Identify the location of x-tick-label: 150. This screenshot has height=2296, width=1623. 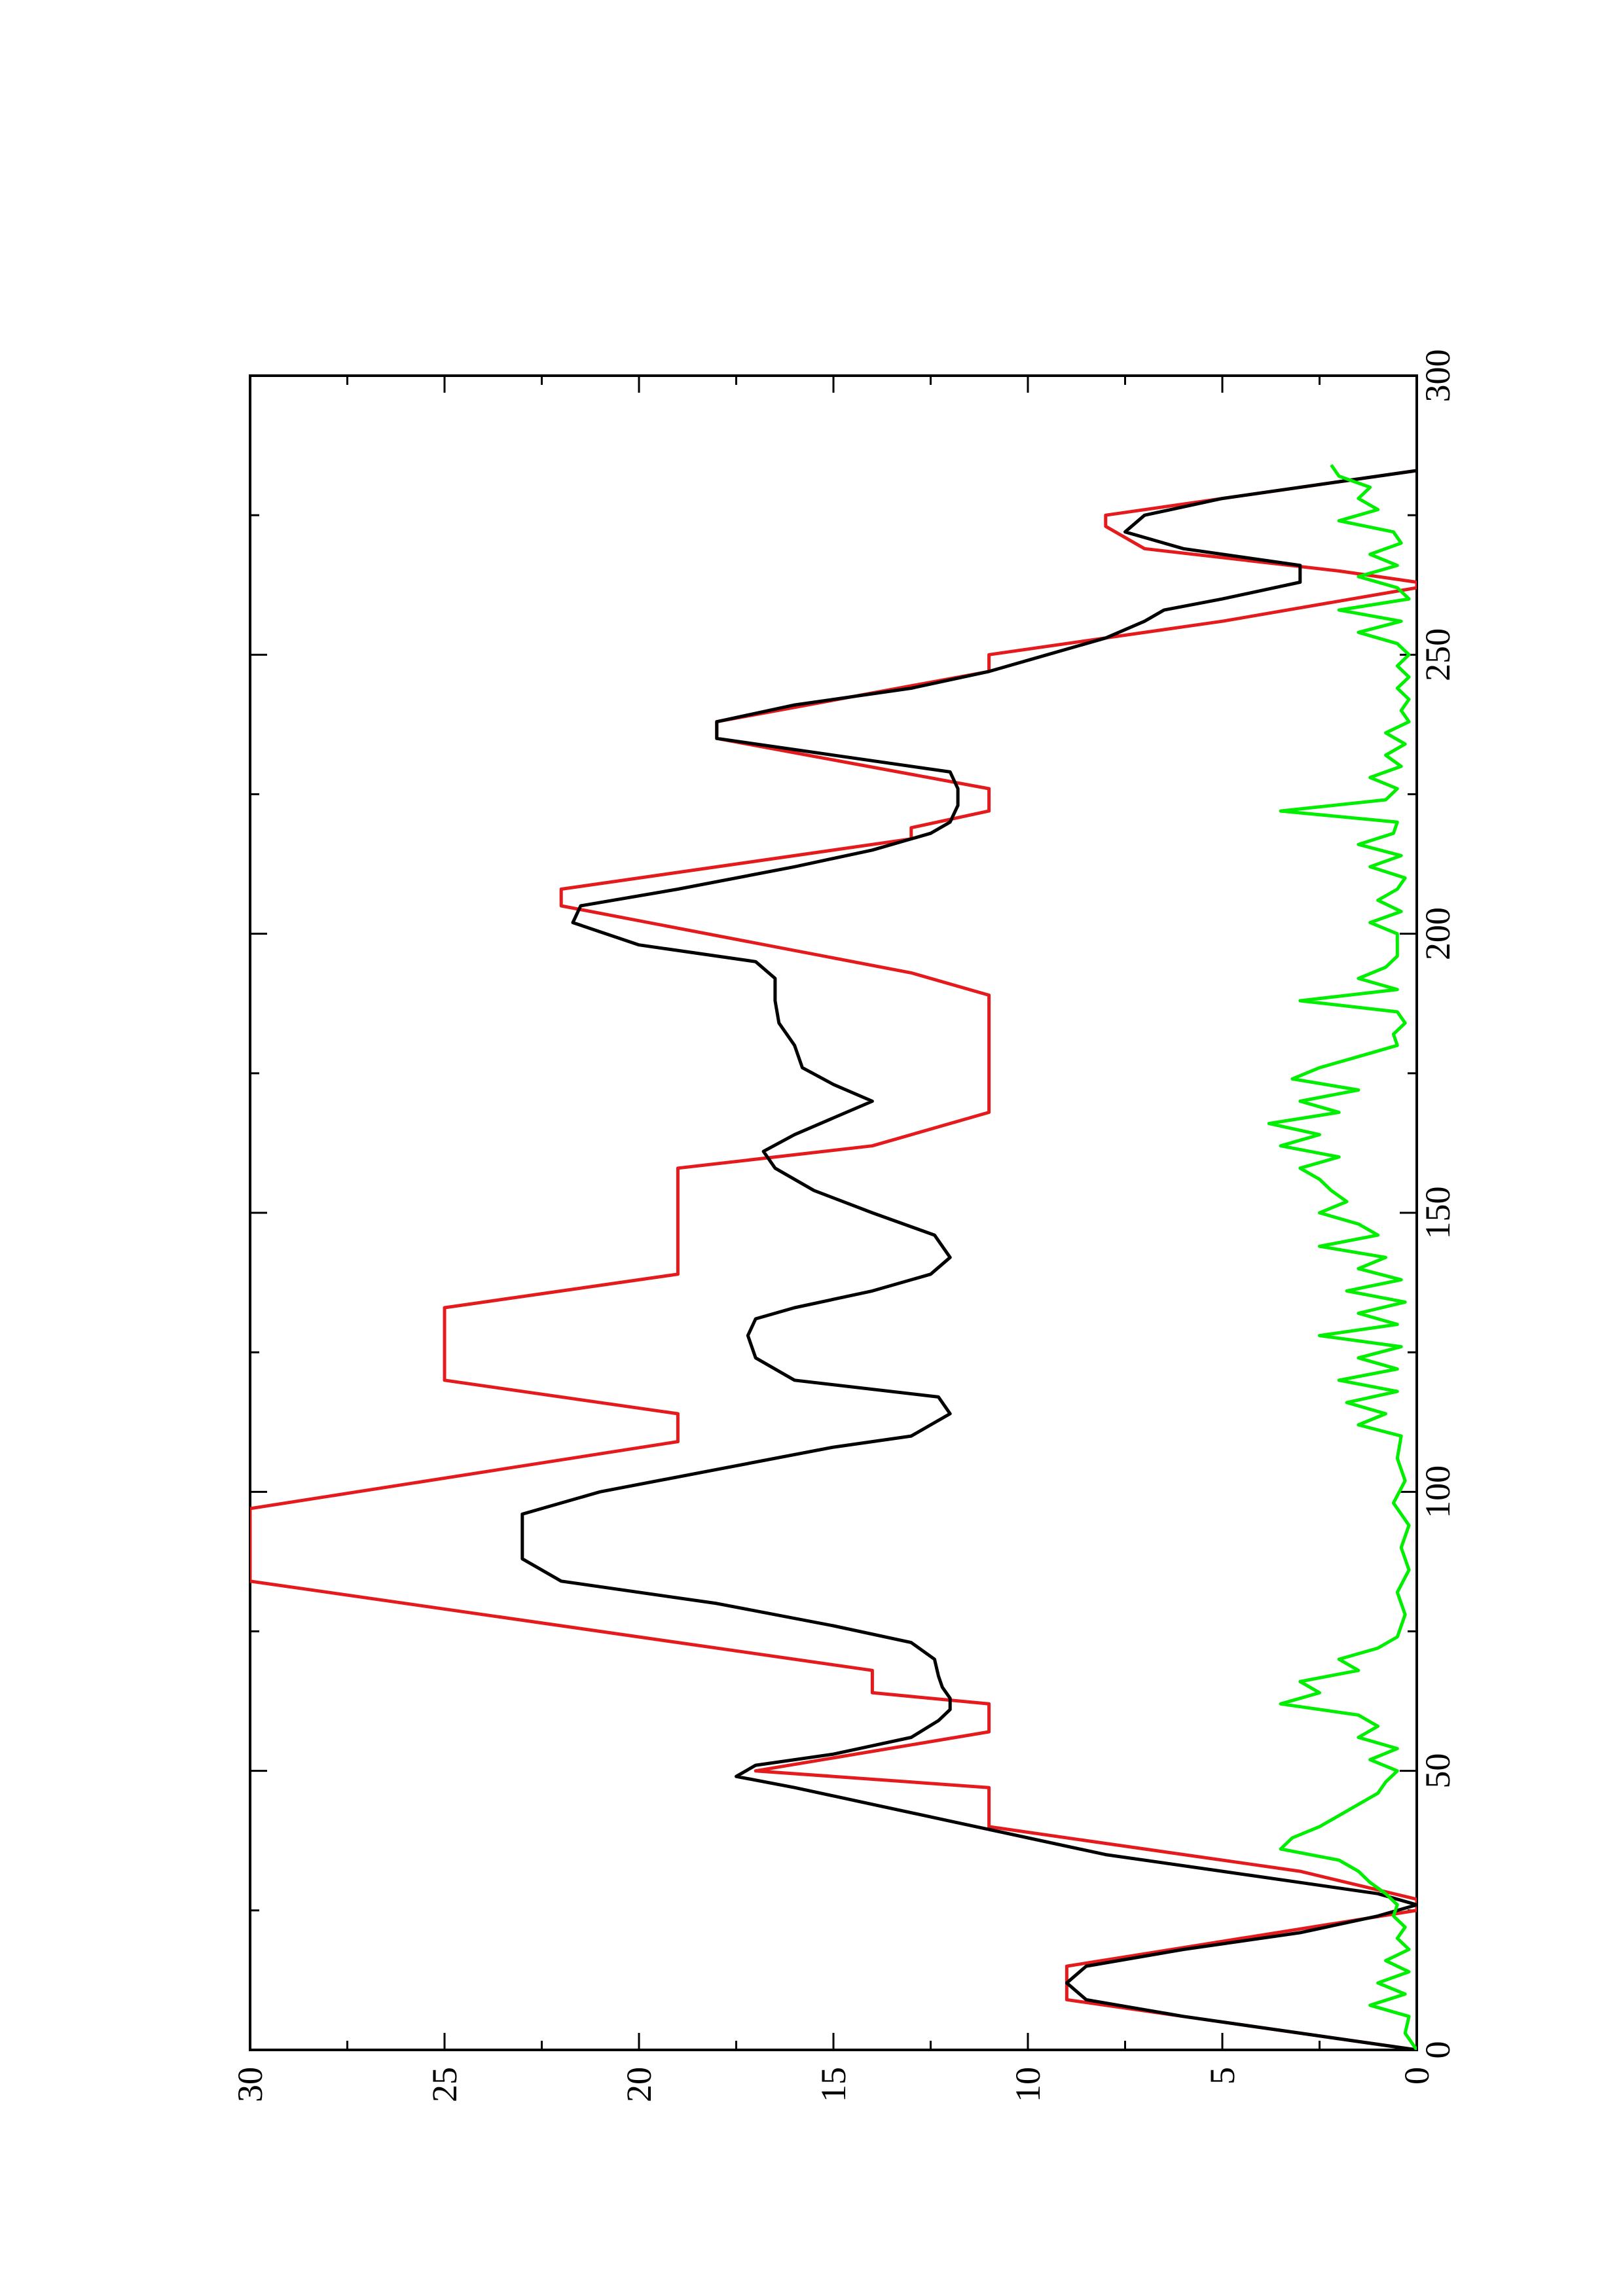
(1437, 1213).